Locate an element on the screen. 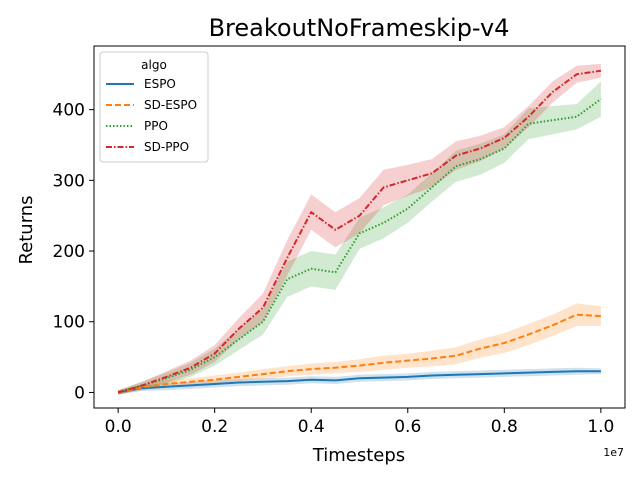  legend-title: algo is located at coordinates (154, 65).